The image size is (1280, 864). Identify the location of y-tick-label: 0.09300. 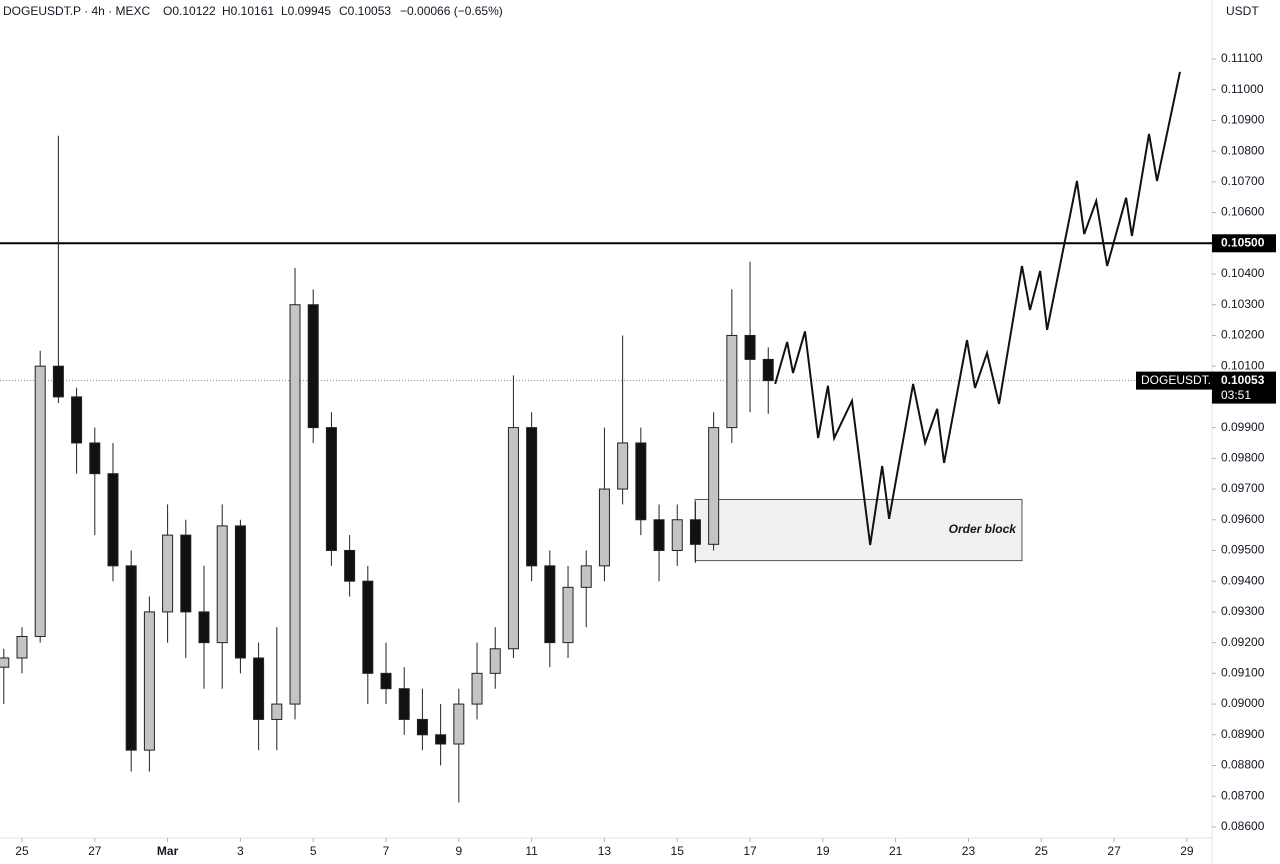
(1243, 611).